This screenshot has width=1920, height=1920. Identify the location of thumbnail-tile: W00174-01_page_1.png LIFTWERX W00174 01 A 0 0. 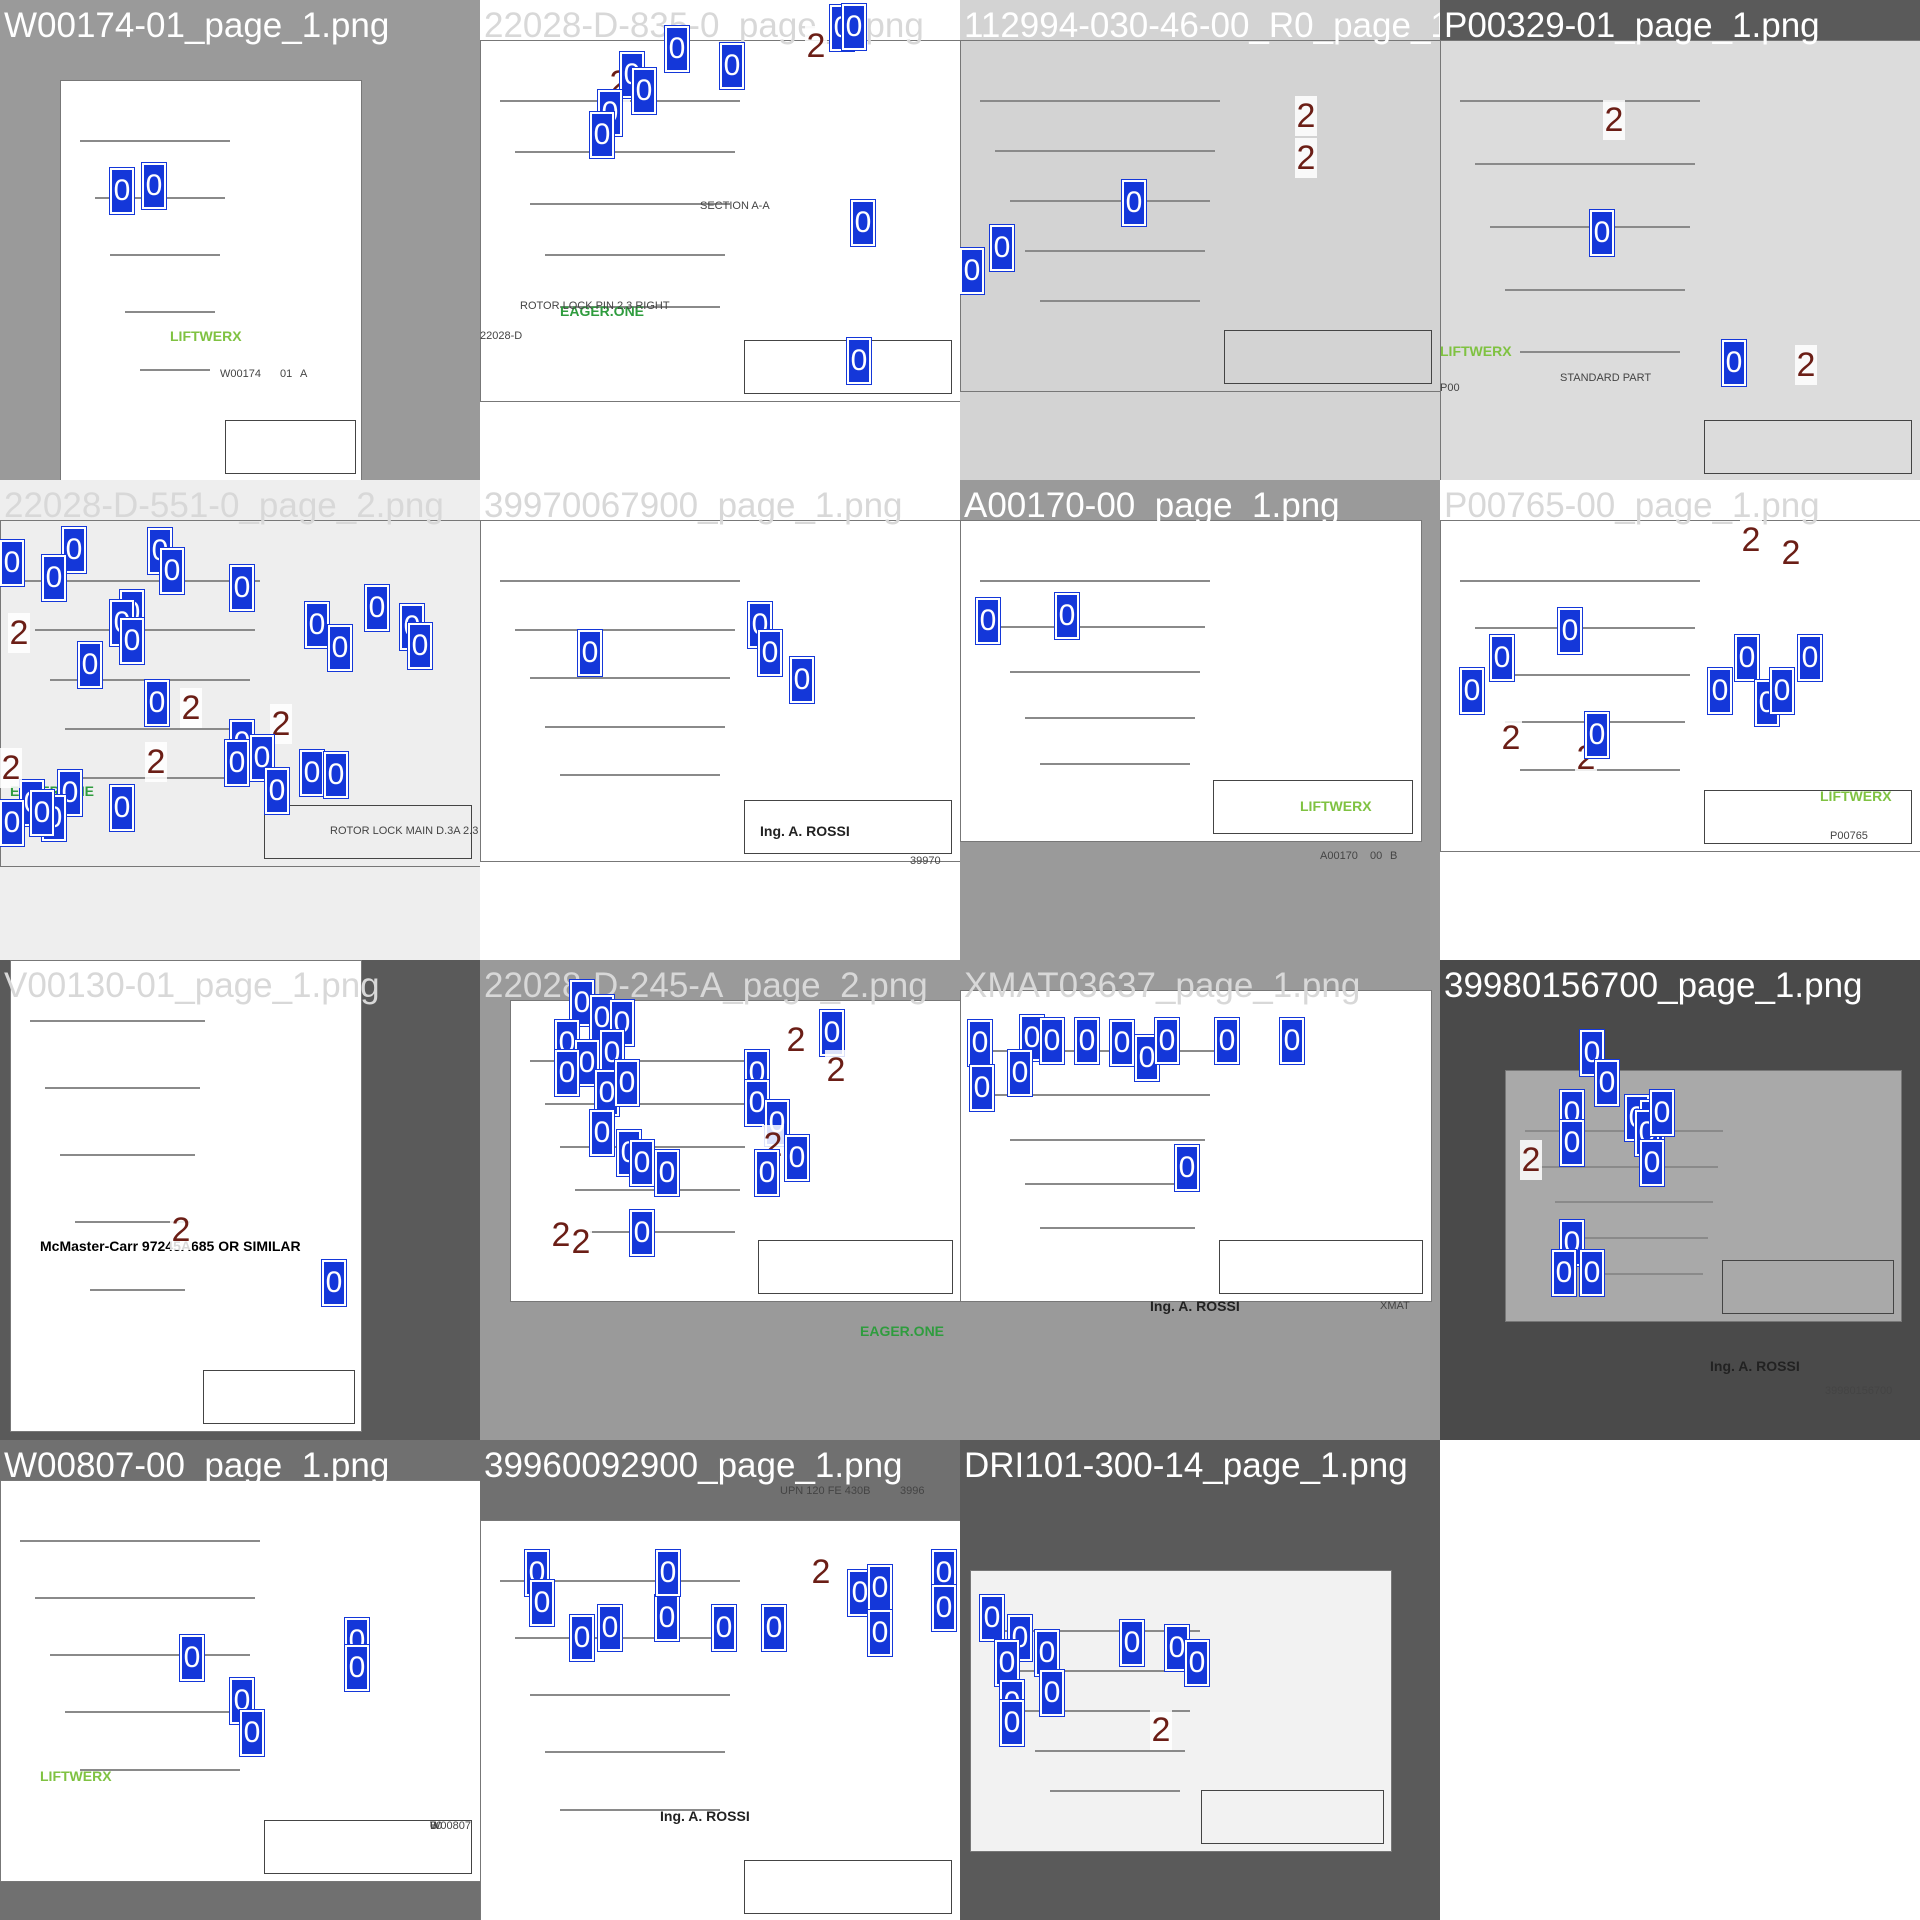
(240, 240).